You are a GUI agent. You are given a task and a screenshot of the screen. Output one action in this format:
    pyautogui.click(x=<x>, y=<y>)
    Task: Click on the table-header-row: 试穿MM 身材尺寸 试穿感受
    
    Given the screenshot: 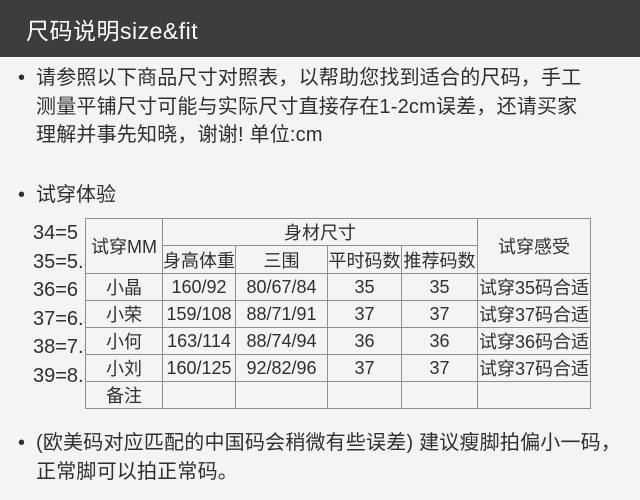 What is the action you would take?
    pyautogui.click(x=338, y=246)
    